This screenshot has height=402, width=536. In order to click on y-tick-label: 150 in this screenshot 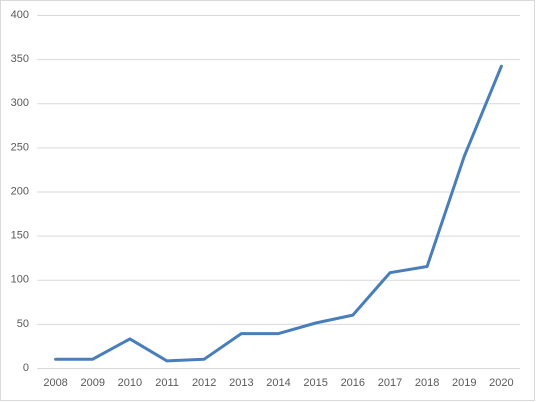, I will do `click(20, 236)`.